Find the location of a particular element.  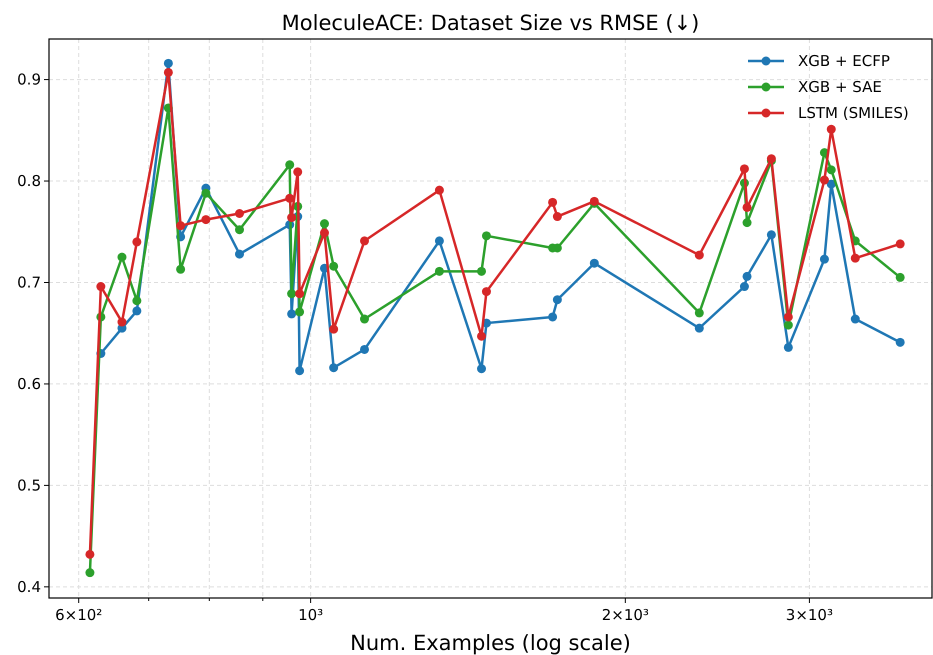

legend-label: XGB + ECFP is located at coordinates (844, 61).